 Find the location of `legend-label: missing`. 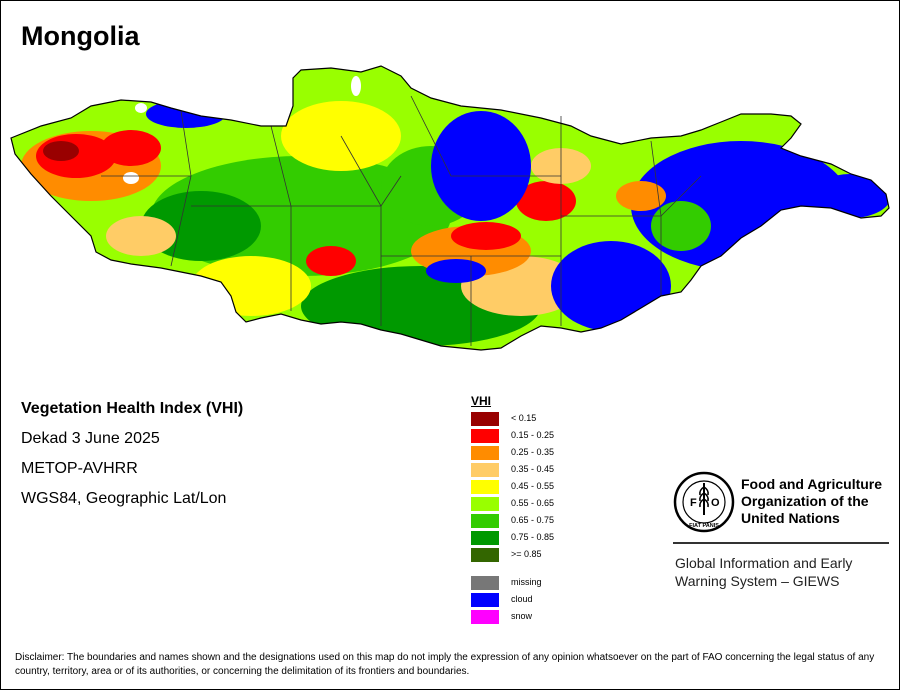

legend-label: missing is located at coordinates (526, 582).